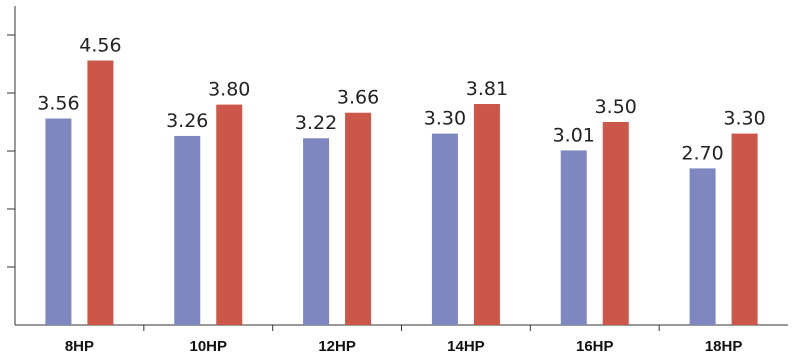 This screenshot has width=801, height=356. Describe the element at coordinates (79, 346) in the screenshot. I see `x-tick-label: 8HP` at that location.